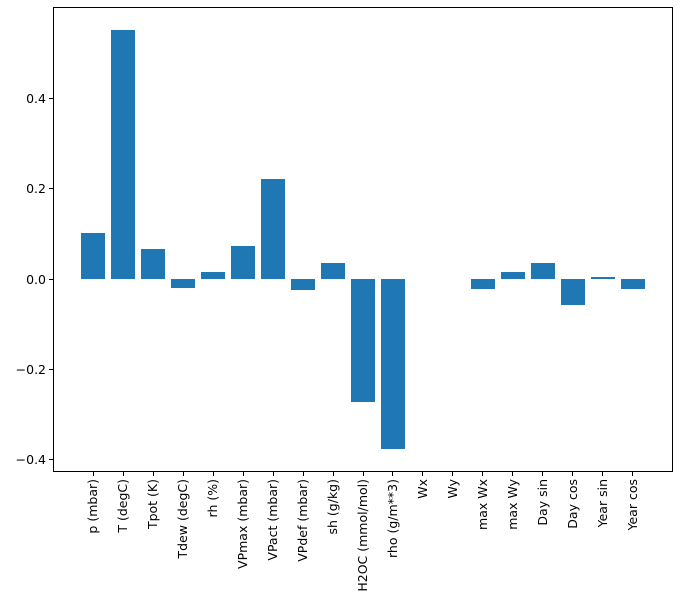 The image size is (683, 616). What do you see at coordinates (512, 504) in the screenshot?
I see `x-axis-category-label: max Wy` at bounding box center [512, 504].